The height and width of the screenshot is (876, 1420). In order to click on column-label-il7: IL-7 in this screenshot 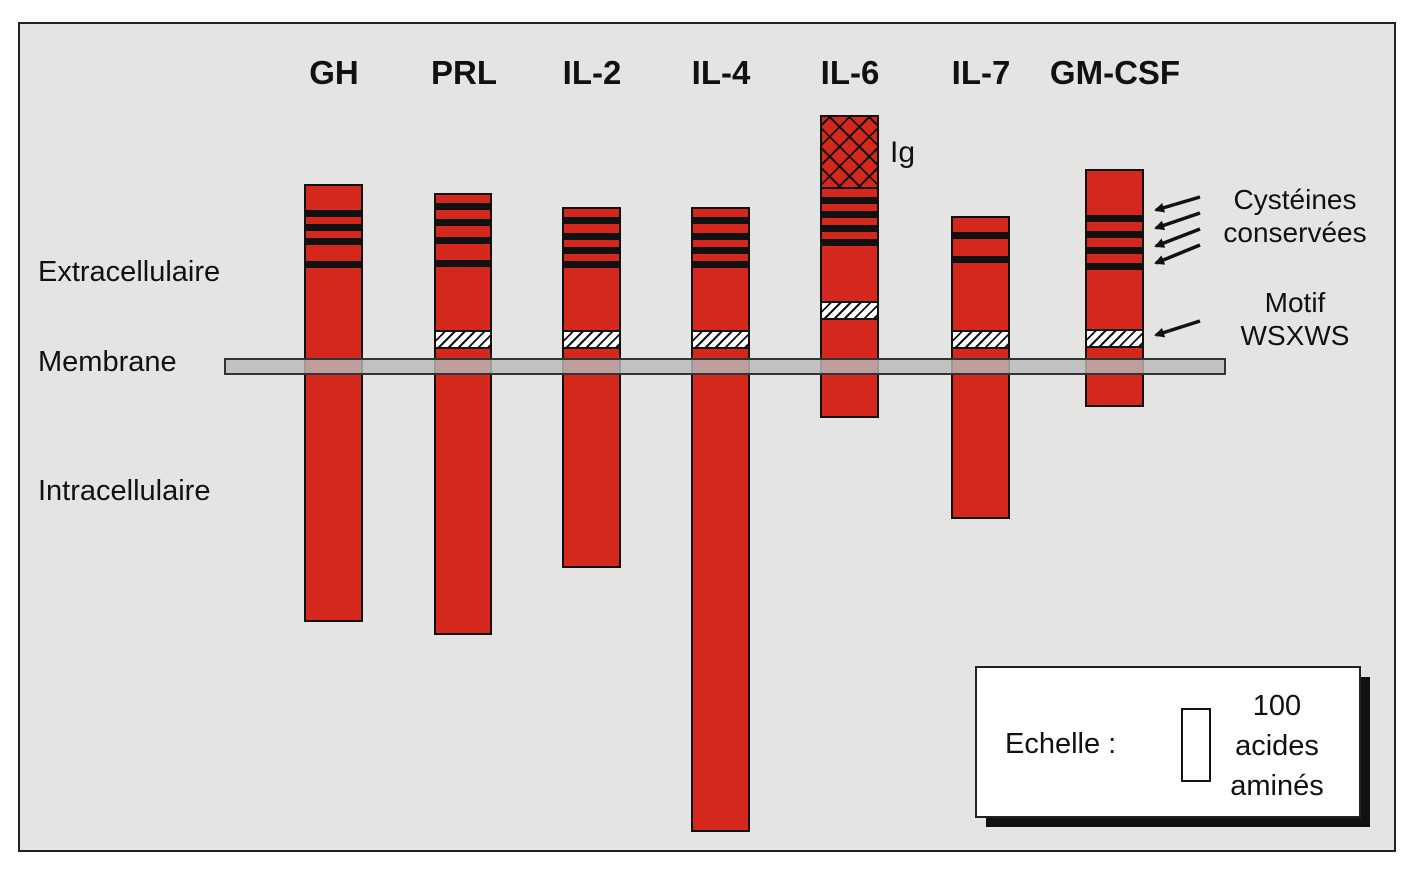, I will do `click(981, 72)`.